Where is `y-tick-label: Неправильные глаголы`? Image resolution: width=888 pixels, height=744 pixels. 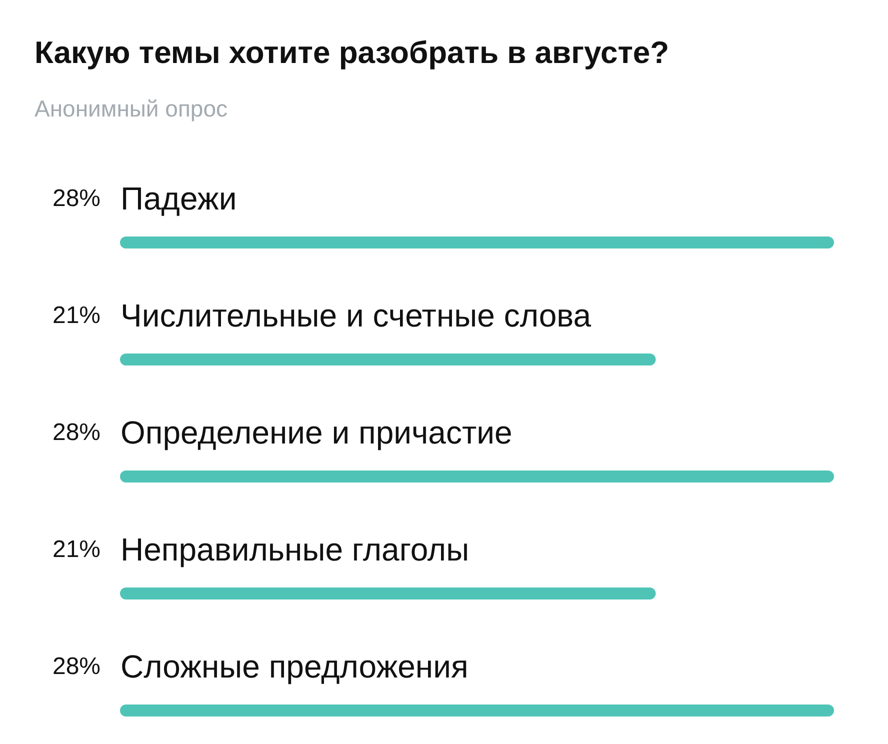
y-tick-label: Неправильные глаголы is located at coordinates (295, 550).